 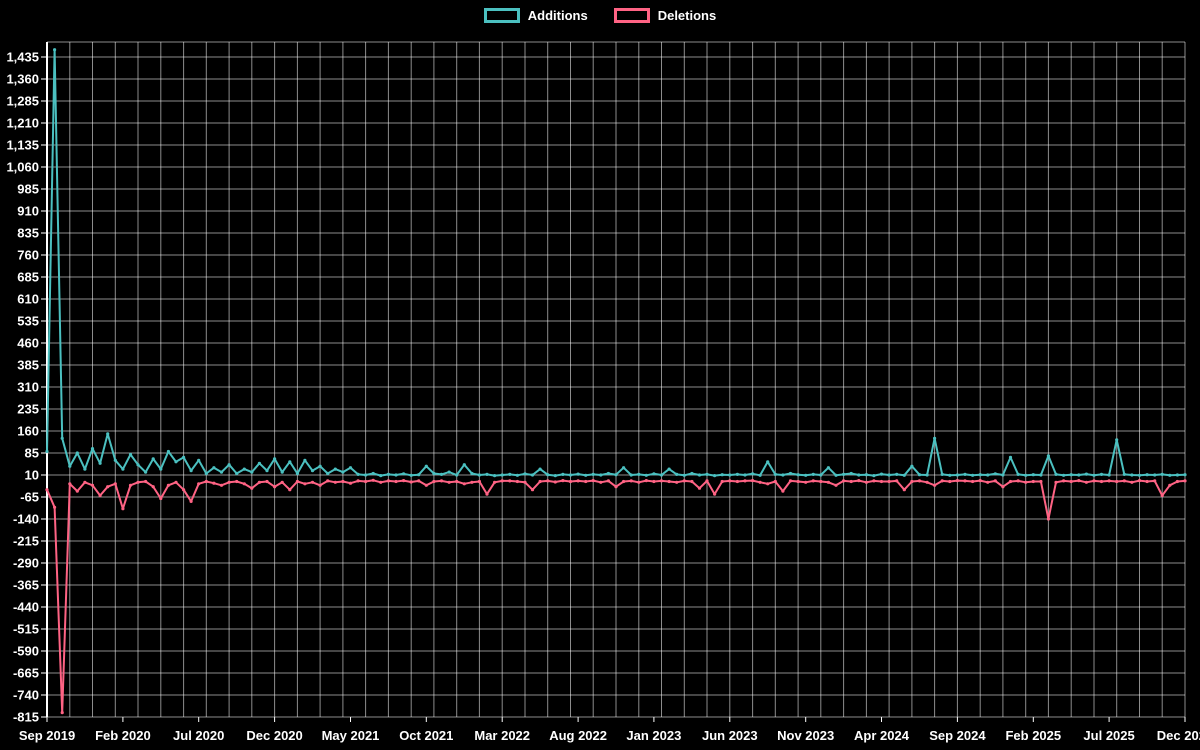 What do you see at coordinates (26, 585) in the screenshot?
I see `y-tick-label: -365` at bounding box center [26, 585].